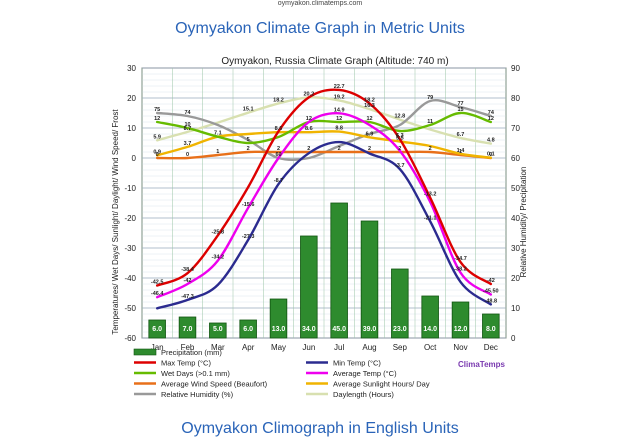 The height and width of the screenshot is (445, 640). What do you see at coordinates (357, 363) in the screenshot?
I see `legend-label: Min Temp (°C)` at bounding box center [357, 363].